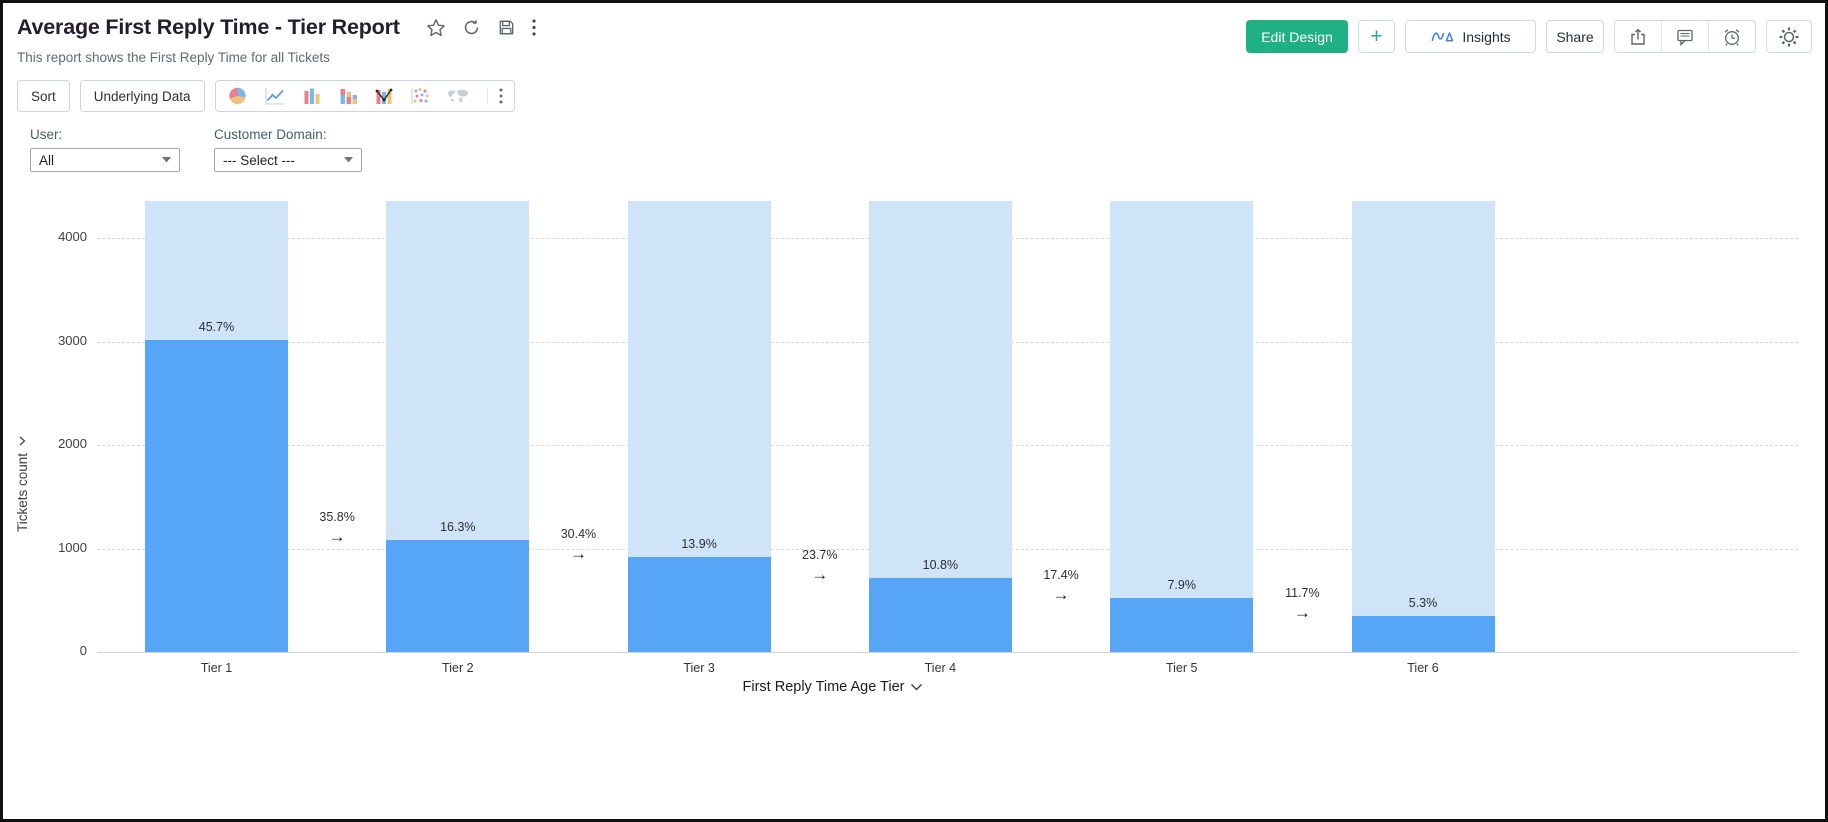 This screenshot has height=822, width=1828. What do you see at coordinates (1297, 36) in the screenshot?
I see `edit-design-button: Edit Design` at bounding box center [1297, 36].